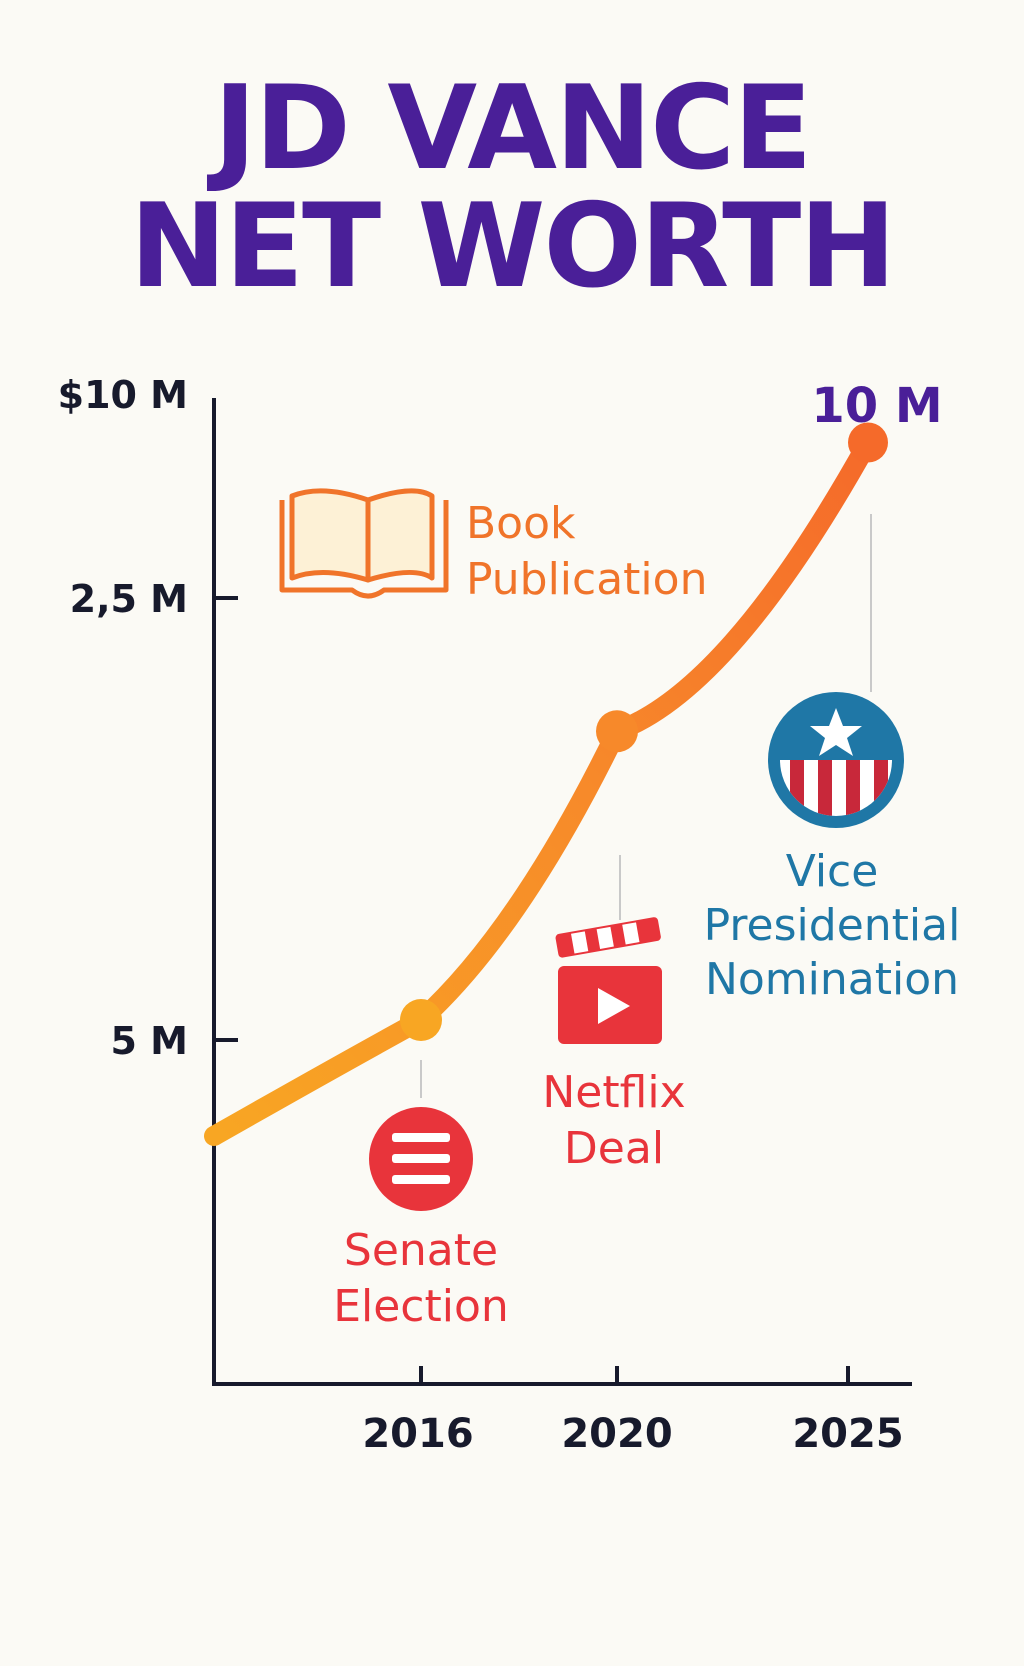 The height and width of the screenshot is (1666, 1024). I want to click on open-book-icon, so click(364, 543).